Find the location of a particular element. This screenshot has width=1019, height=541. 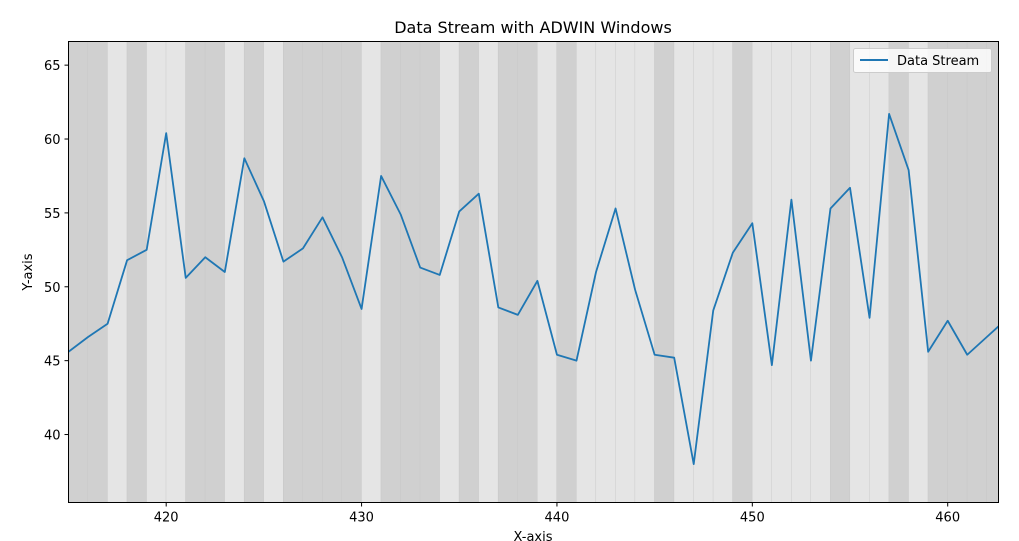

x-axis-label: X-axis is located at coordinates (533, 535).